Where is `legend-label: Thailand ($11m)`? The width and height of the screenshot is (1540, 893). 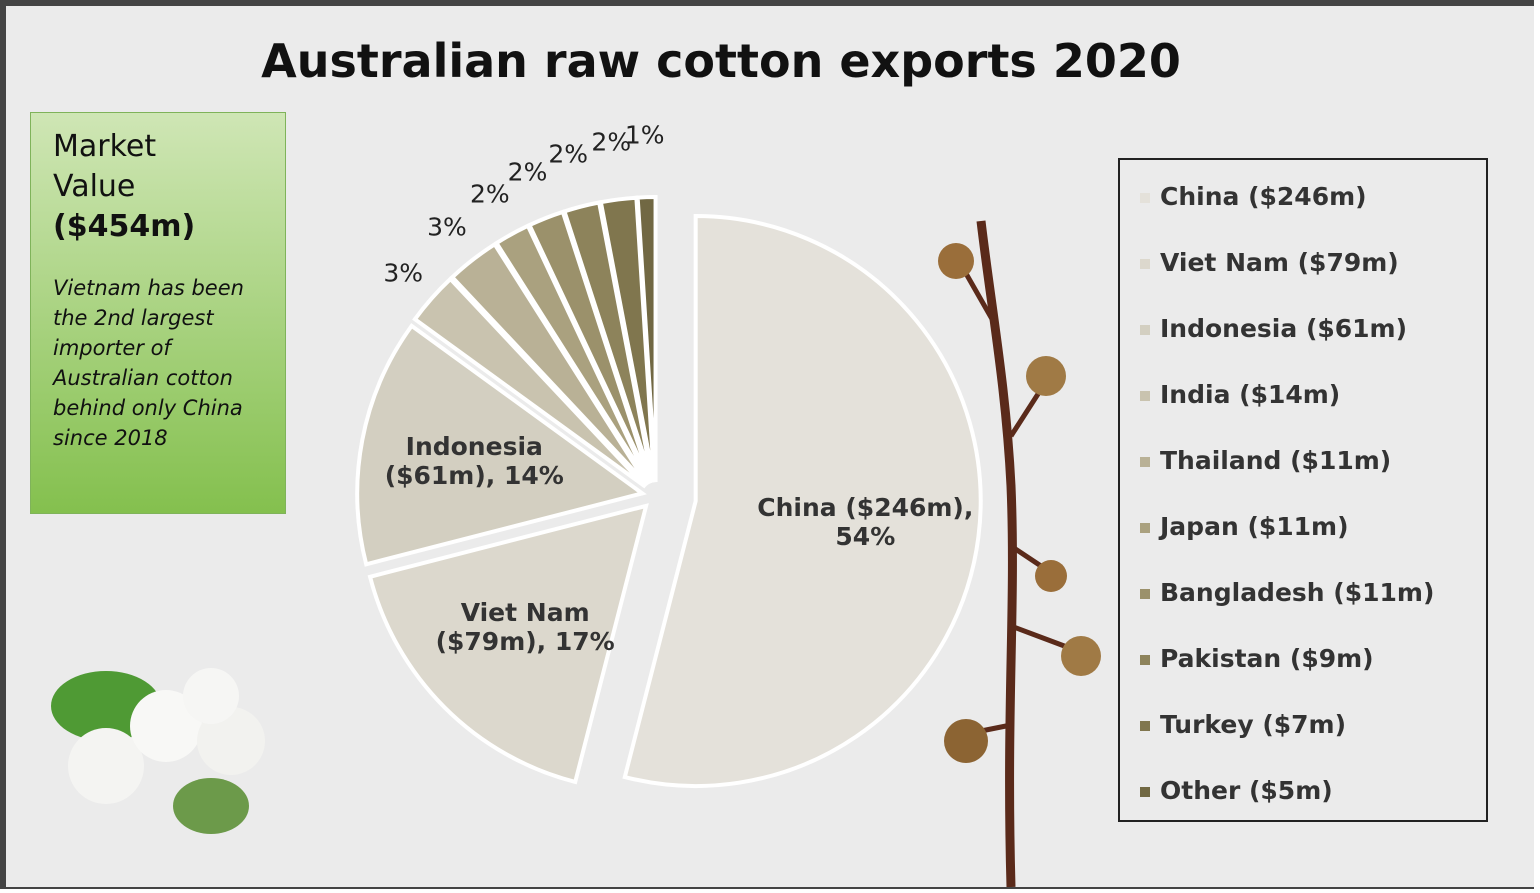 legend-label: Thailand ($11m) is located at coordinates (1276, 460).